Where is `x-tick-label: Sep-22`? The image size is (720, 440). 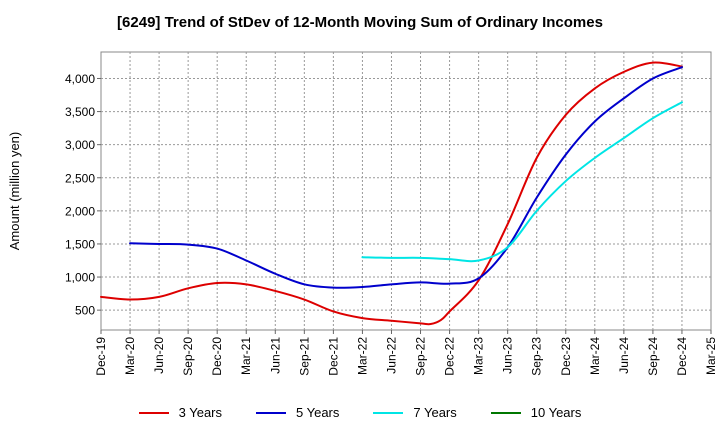
x-tick-label: Sep-22 is located at coordinates (421, 356).